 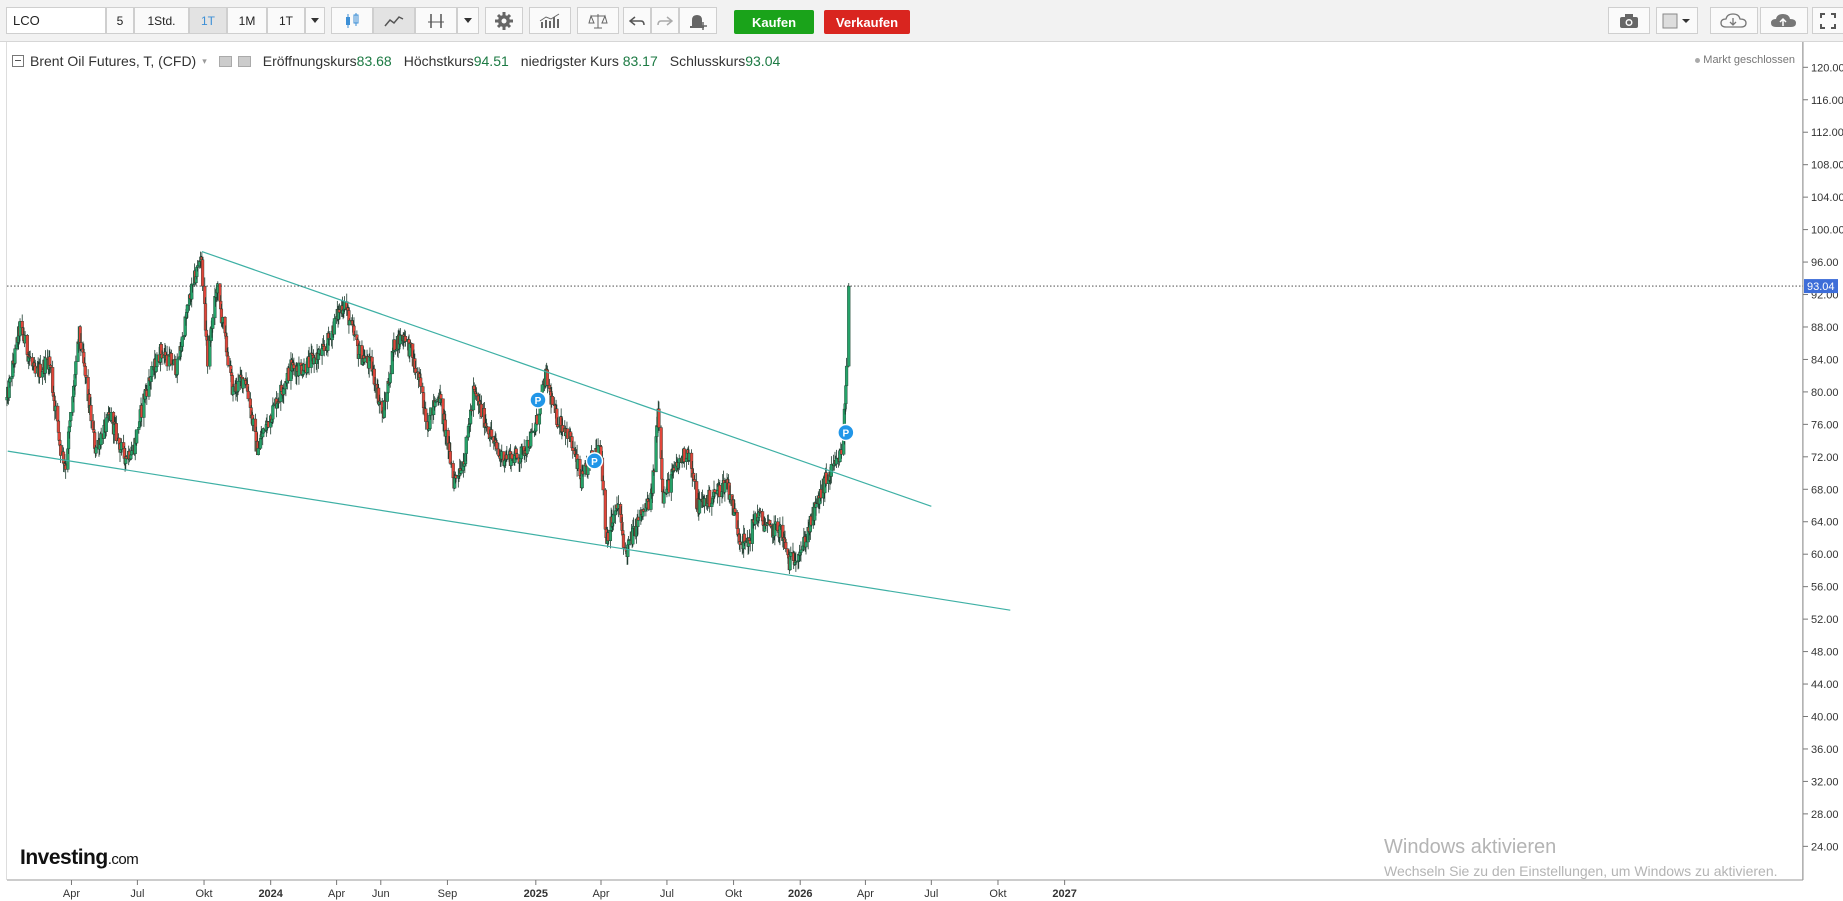 What do you see at coordinates (509, 530) in the screenshot?
I see `trendline-lower` at bounding box center [509, 530].